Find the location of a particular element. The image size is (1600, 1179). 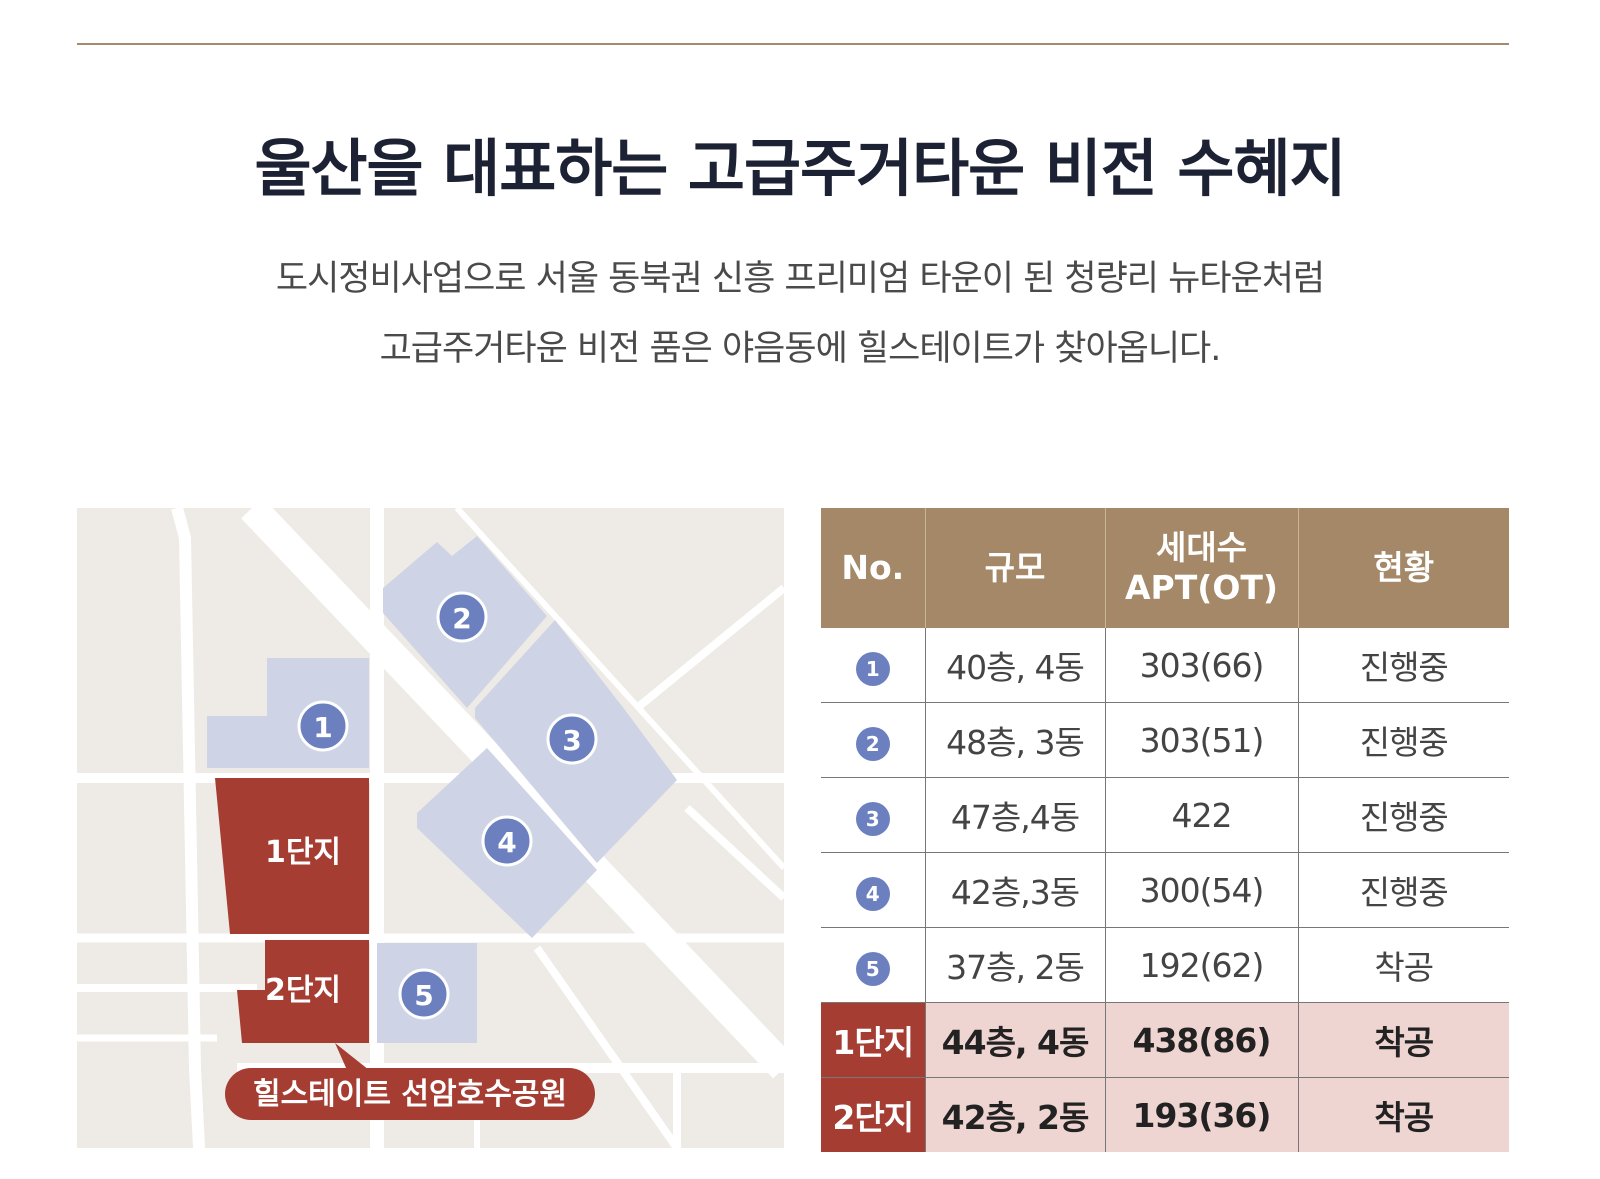

table-row: 3 47층,4동 422 진행중 is located at coordinates (1165, 815).